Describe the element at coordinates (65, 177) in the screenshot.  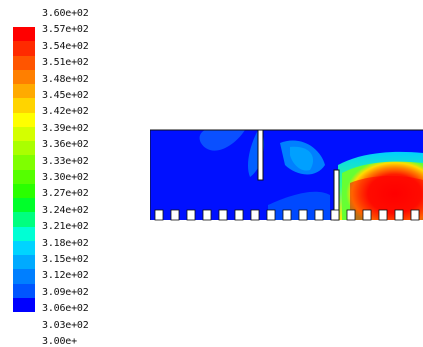
I see `colorbar-tick-label: 3.30e+02` at that location.